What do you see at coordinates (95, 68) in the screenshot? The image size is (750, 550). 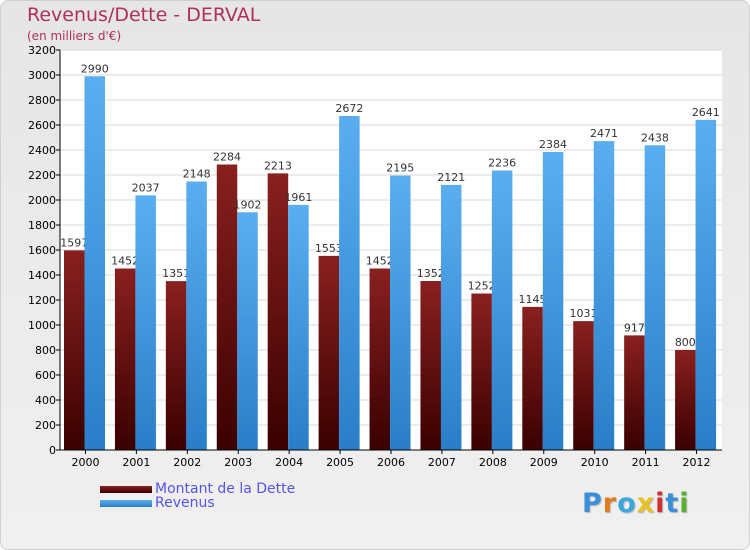 I see `value-label-revenus: 2990` at bounding box center [95, 68].